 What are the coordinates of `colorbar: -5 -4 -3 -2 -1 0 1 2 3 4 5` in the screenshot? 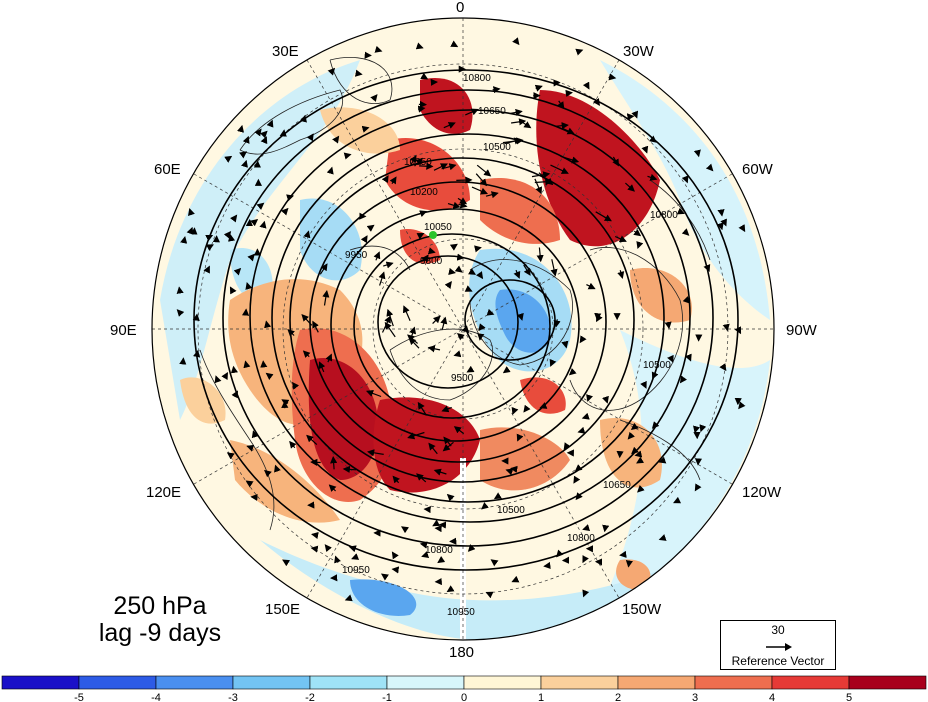 It's located at (464, 688).